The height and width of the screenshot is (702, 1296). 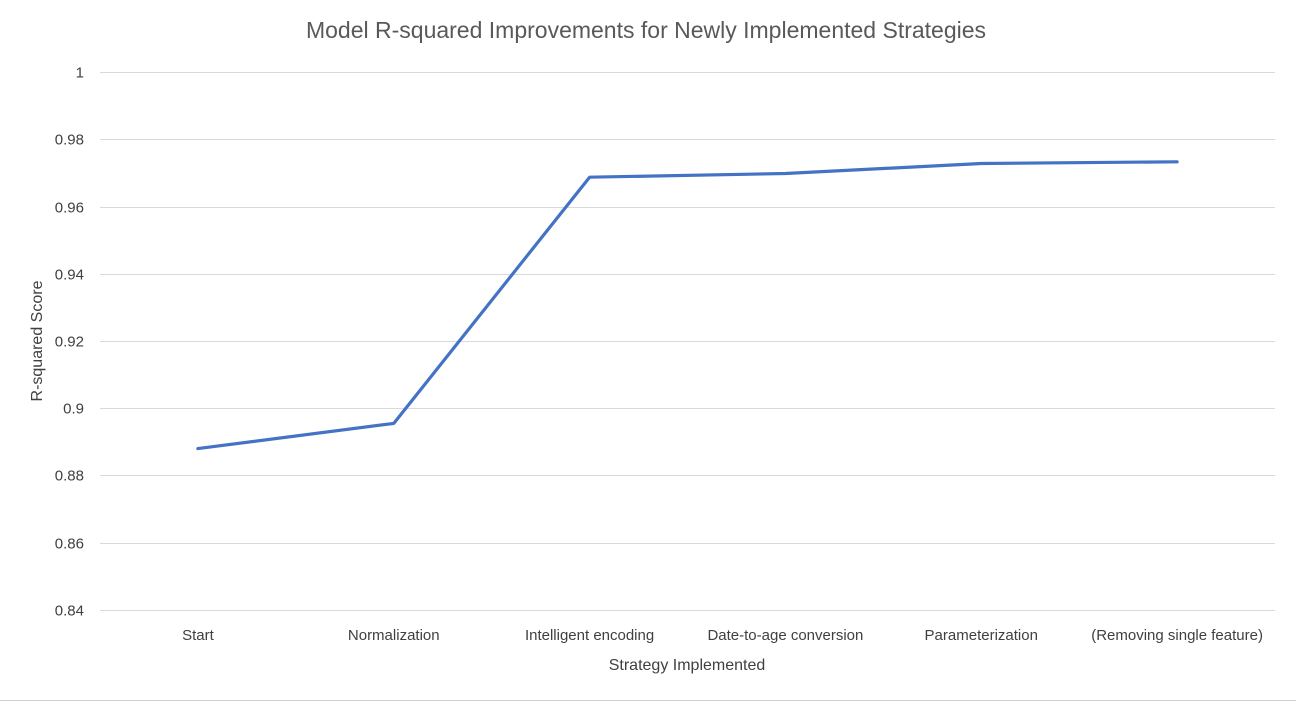 What do you see at coordinates (198, 635) in the screenshot?
I see `x-tick-label: Start` at bounding box center [198, 635].